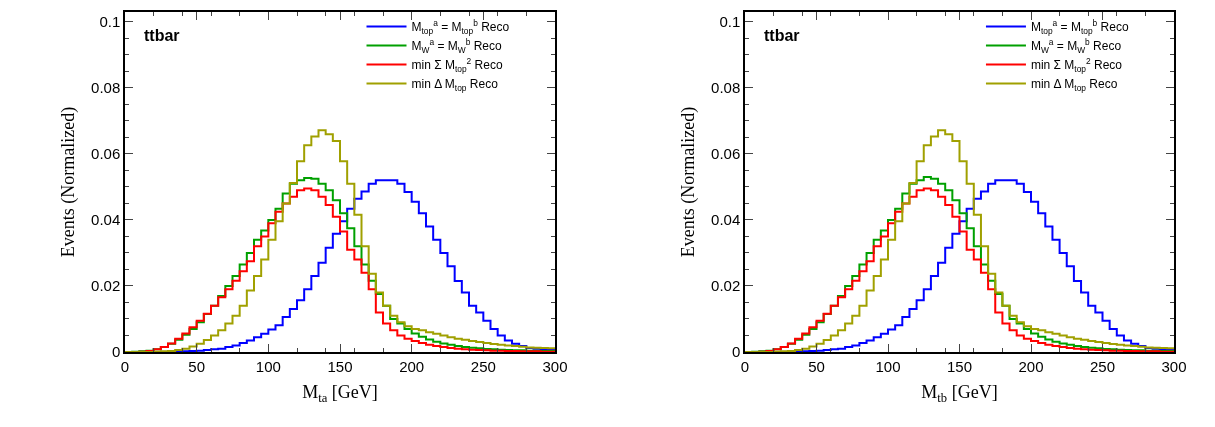 This screenshot has height=427, width=1215. I want to click on x-axis-title: M$_{tb}$ [GeV], so click(959, 394).